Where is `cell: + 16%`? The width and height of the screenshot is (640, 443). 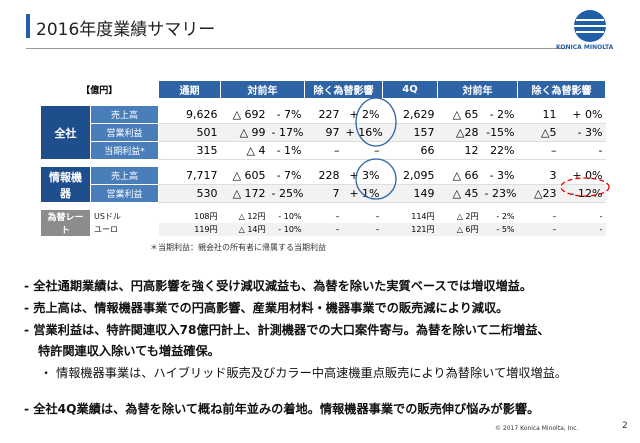 cell: + 16% is located at coordinates (362, 132).